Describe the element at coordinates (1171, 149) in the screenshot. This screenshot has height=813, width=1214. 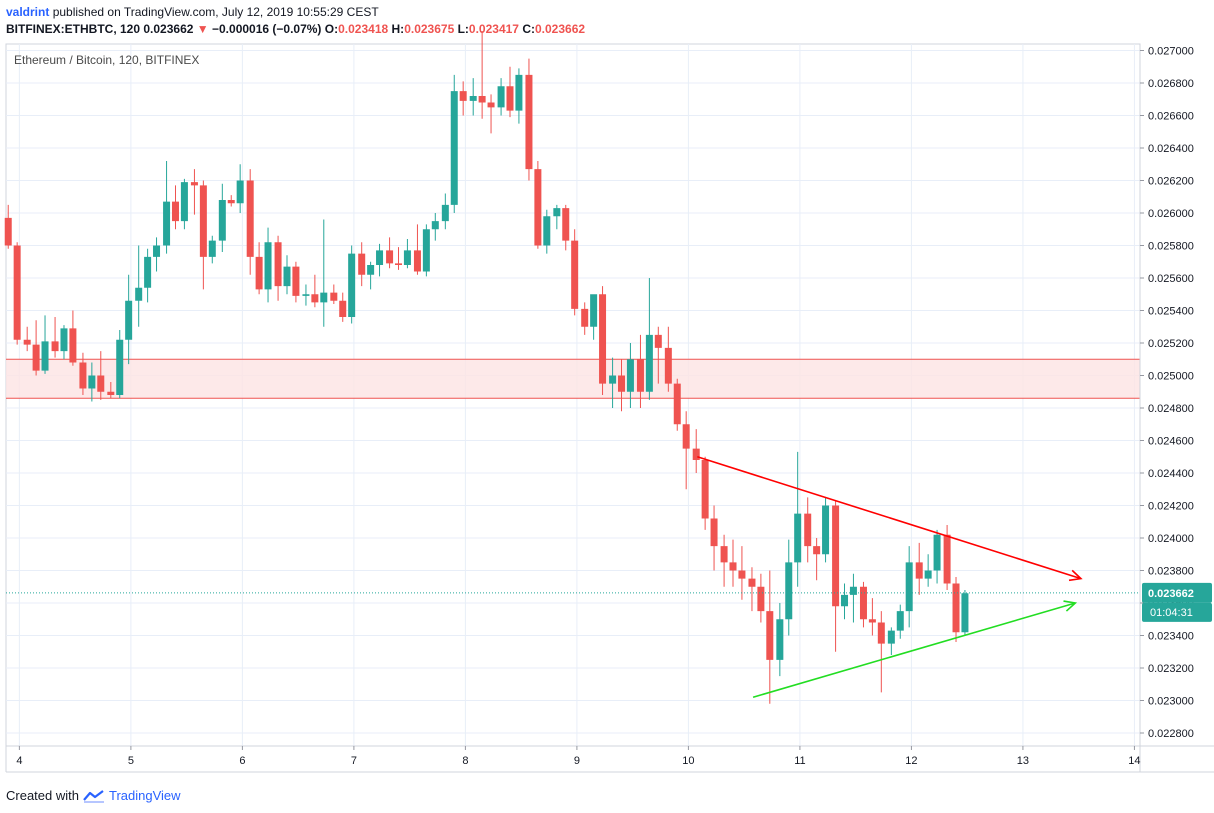
I see `y-tick-label: 0.026400` at that location.